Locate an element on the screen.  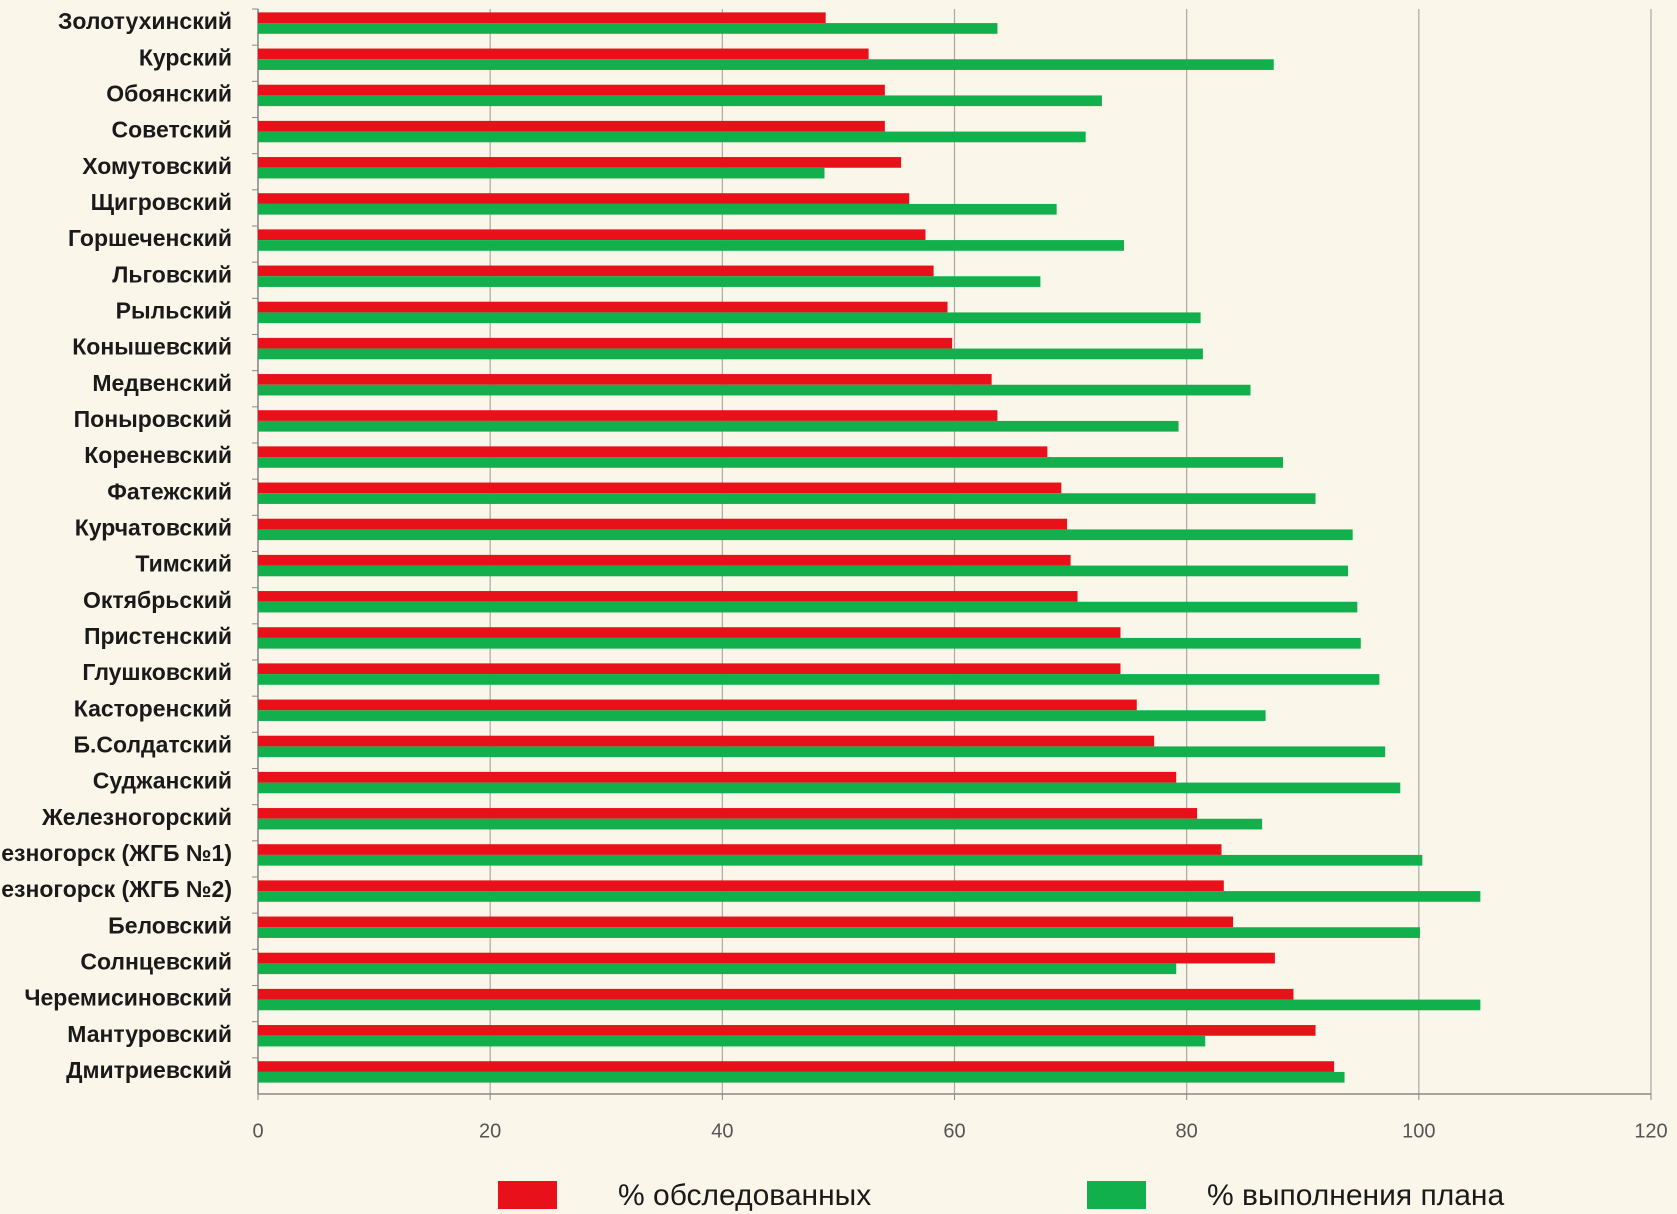
y-tick-label: Тимский is located at coordinates (183, 564).